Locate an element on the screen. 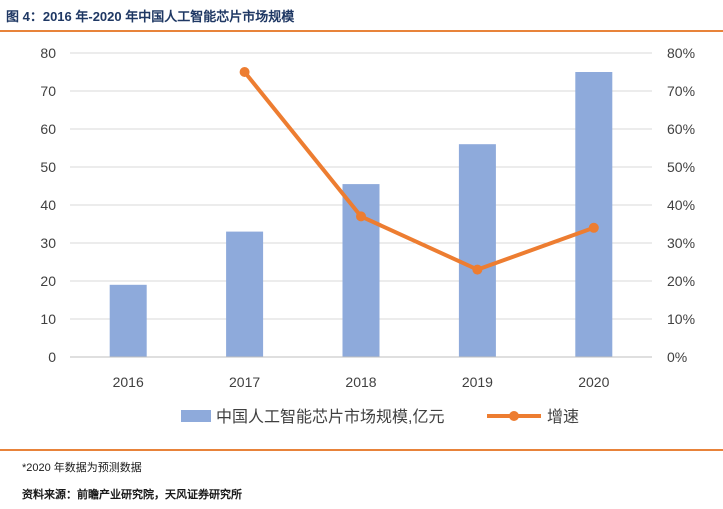  top-divider is located at coordinates (361, 31).